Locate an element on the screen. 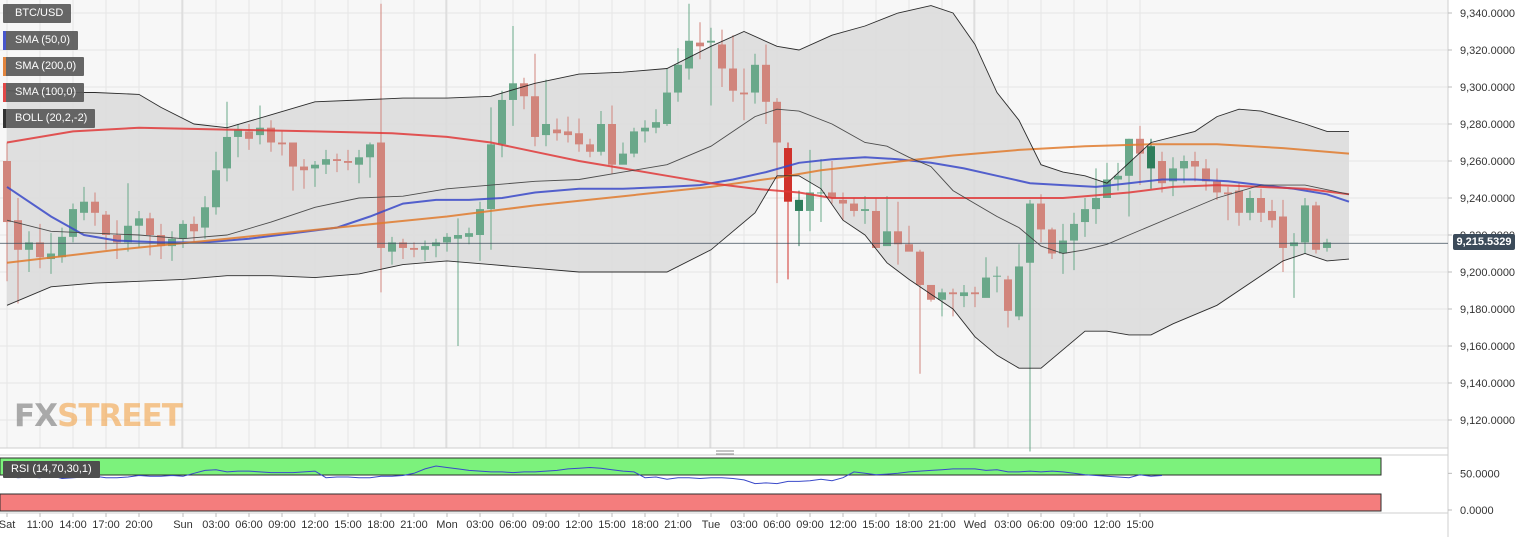 This screenshot has height=537, width=1536. x-tick-label: 11:00 is located at coordinates (40, 525).